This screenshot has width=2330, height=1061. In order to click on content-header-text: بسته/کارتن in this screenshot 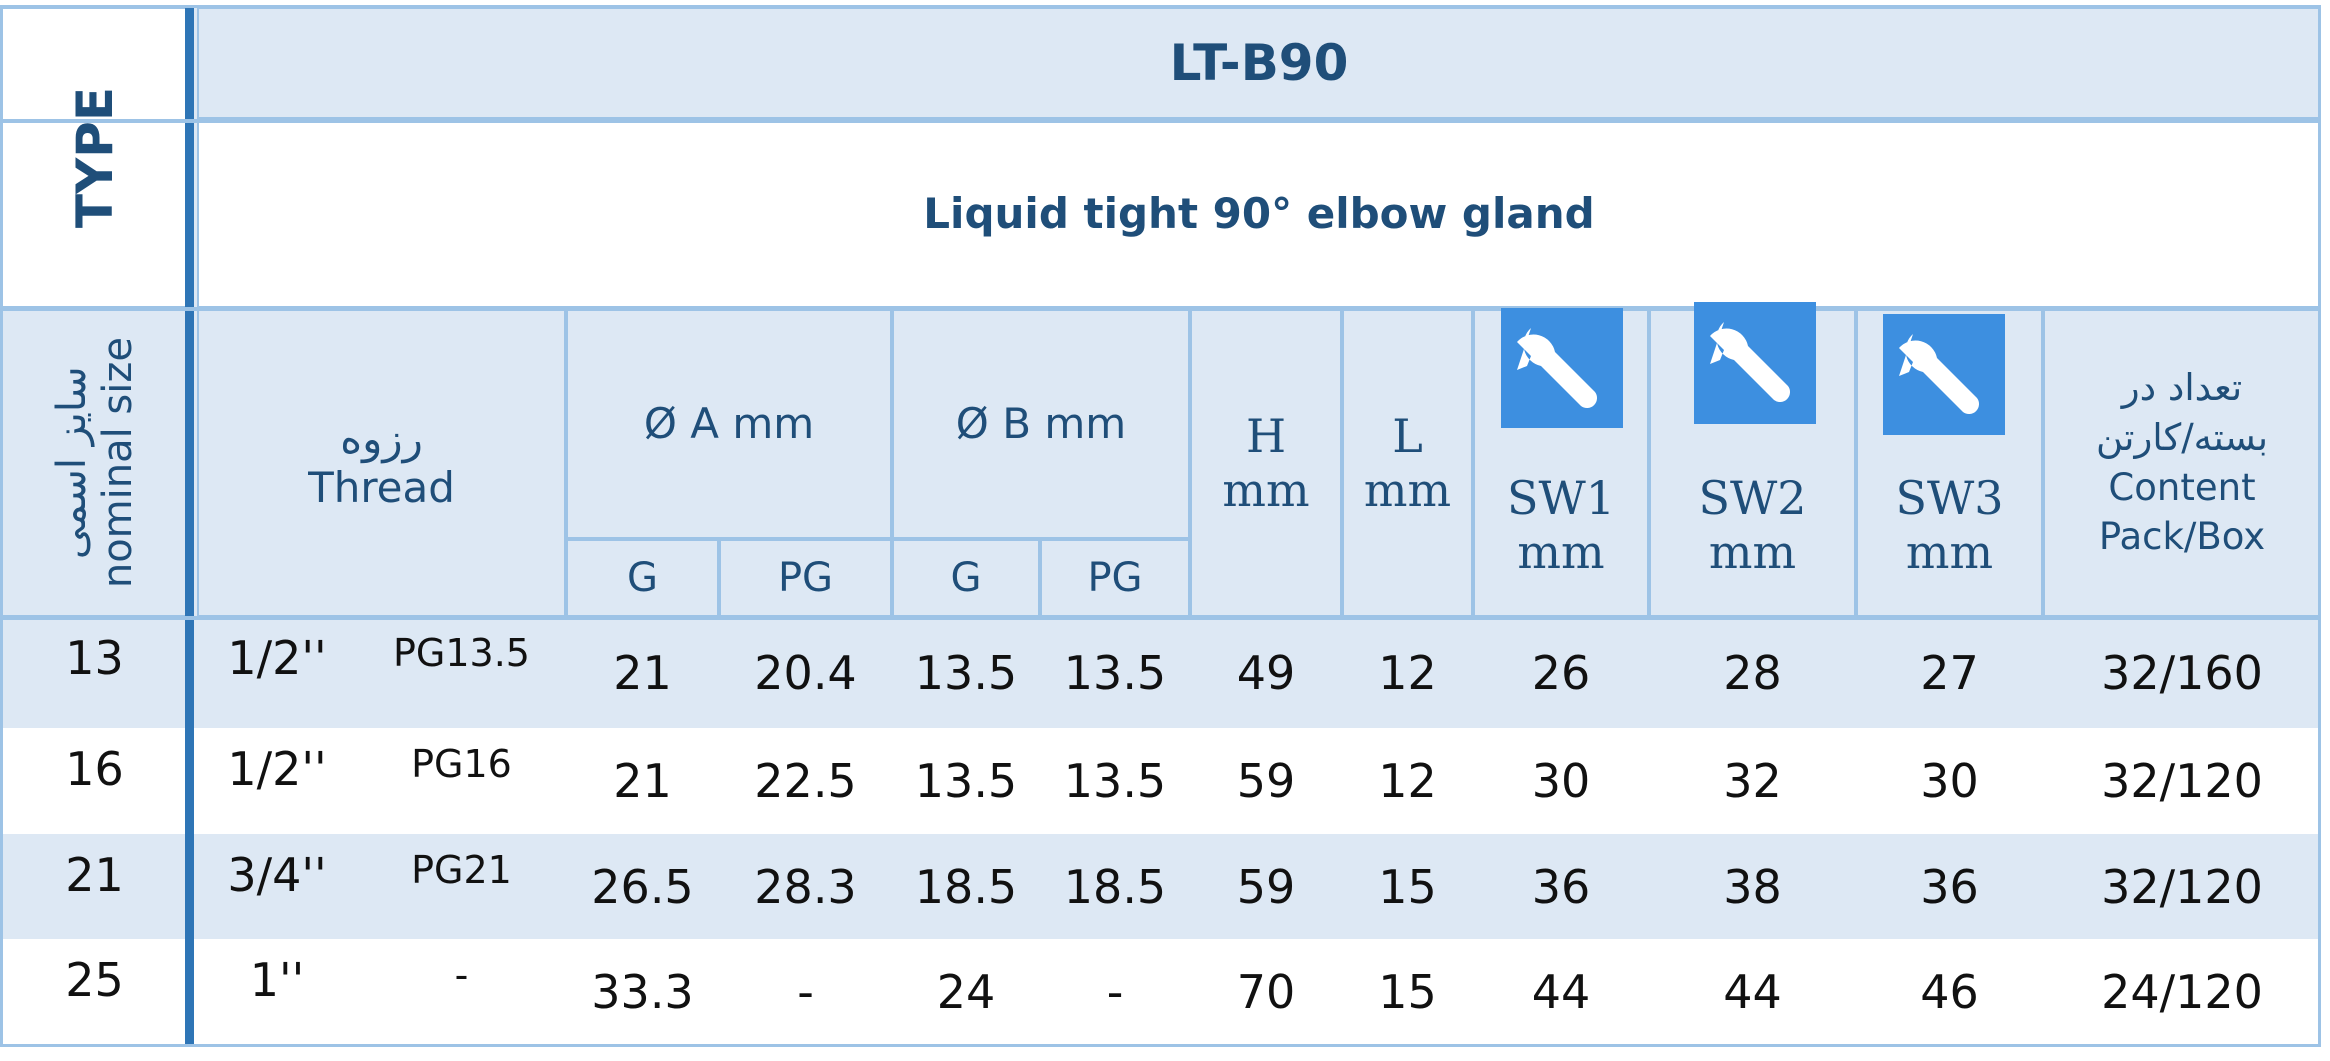, I will do `click(2182, 437)`.